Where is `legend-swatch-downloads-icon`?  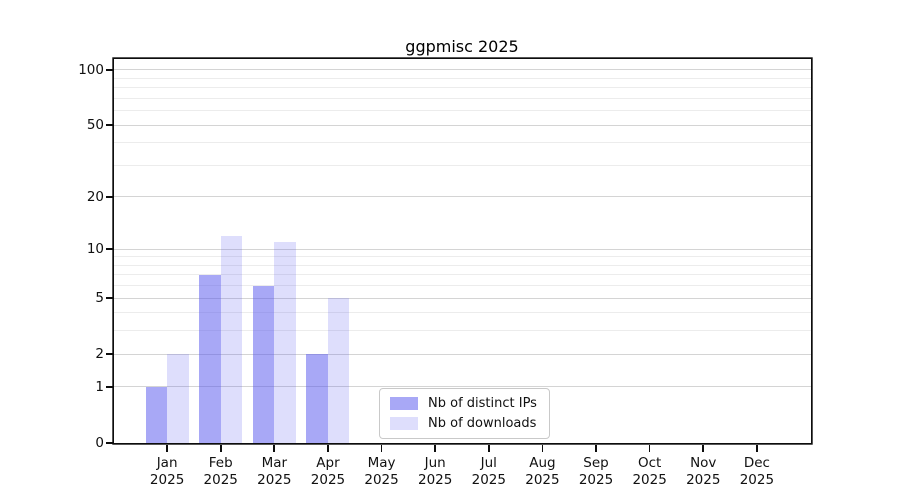
legend-swatch-downloads-icon is located at coordinates (404, 423).